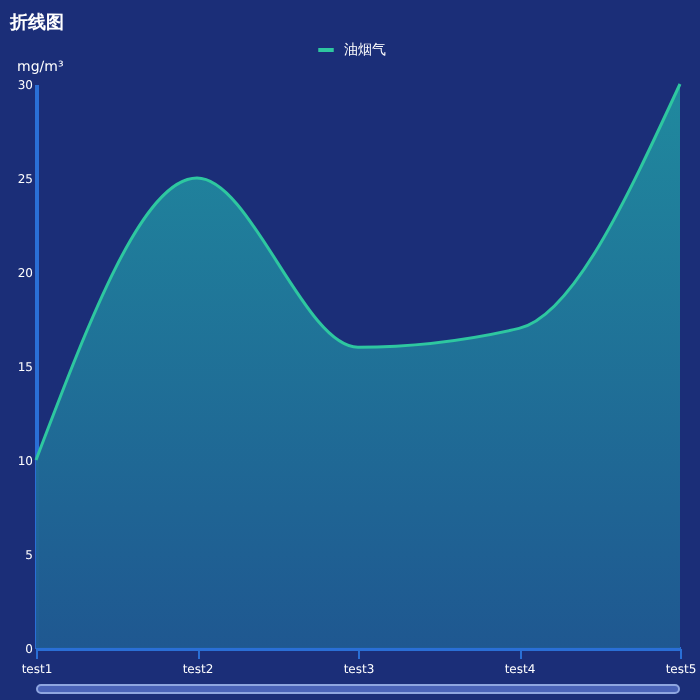 The image size is (700, 700). What do you see at coordinates (37, 23) in the screenshot?
I see `chart-title: 折线图` at bounding box center [37, 23].